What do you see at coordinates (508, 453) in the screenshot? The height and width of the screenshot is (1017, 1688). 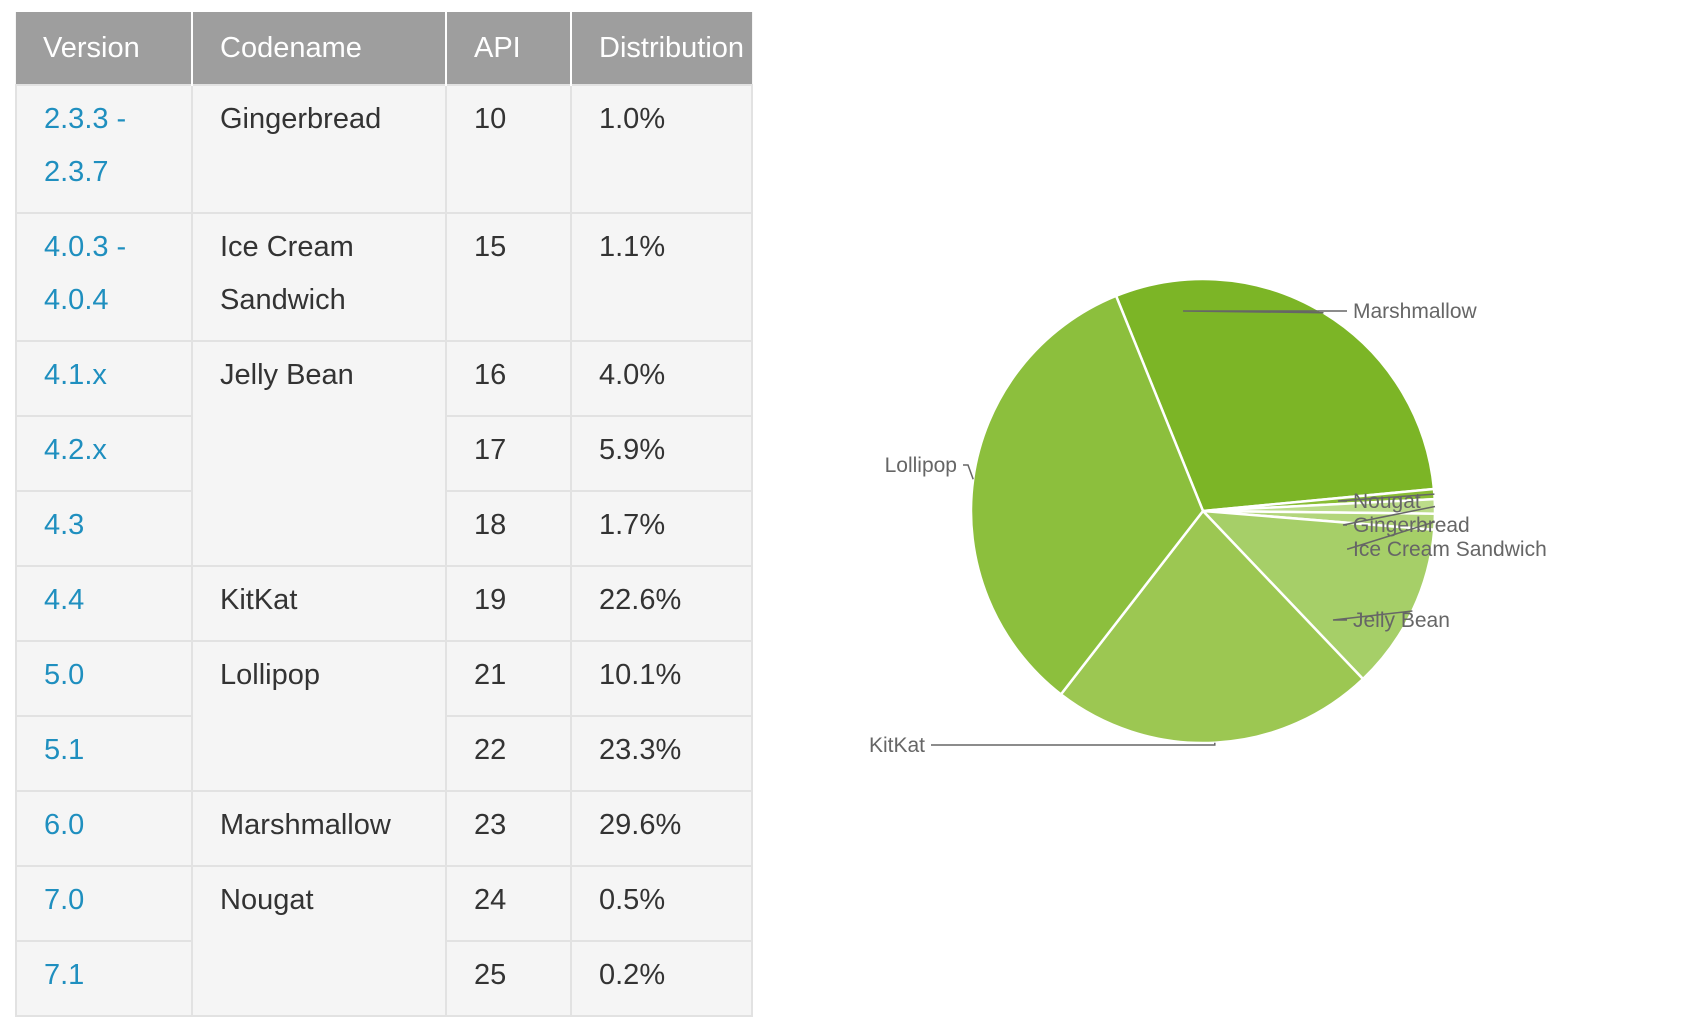 I see `api-cell: 17` at bounding box center [508, 453].